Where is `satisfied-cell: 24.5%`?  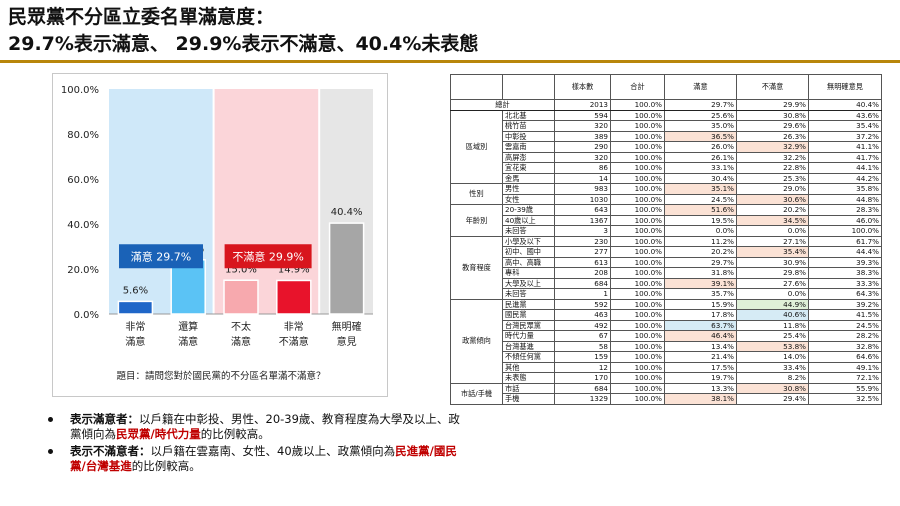 satisfied-cell: 24.5% is located at coordinates (700, 199).